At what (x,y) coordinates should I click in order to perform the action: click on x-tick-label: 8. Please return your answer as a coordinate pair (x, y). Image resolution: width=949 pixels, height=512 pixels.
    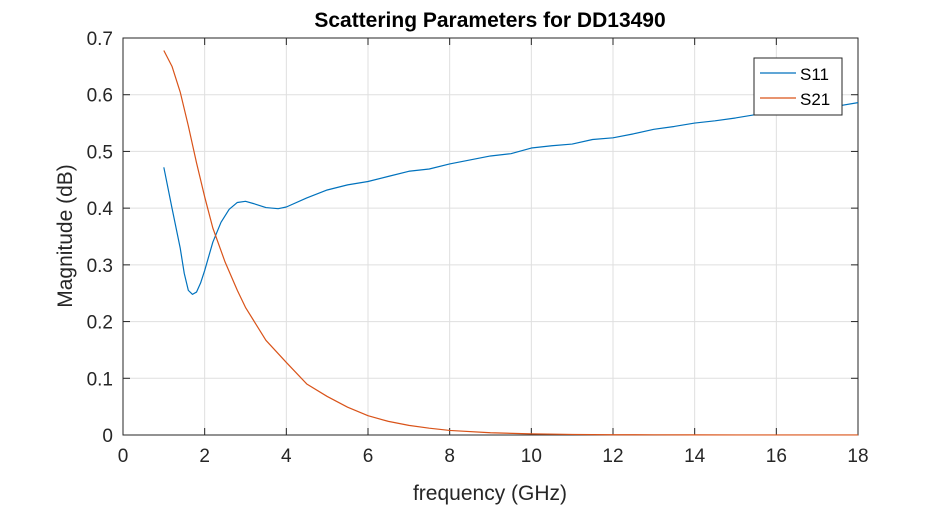
    Looking at the image, I should click on (449, 456).